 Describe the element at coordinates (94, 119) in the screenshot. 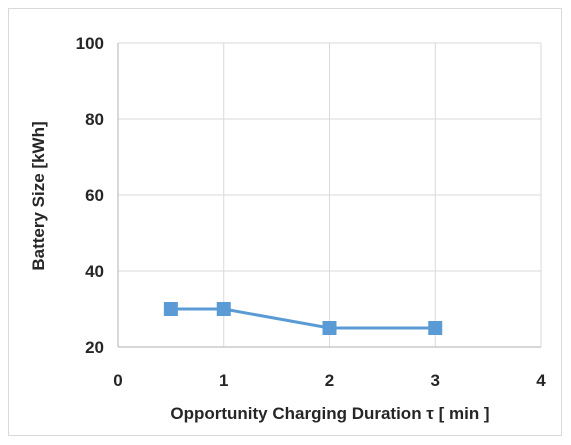

I see `y-tick-label: 80` at that location.